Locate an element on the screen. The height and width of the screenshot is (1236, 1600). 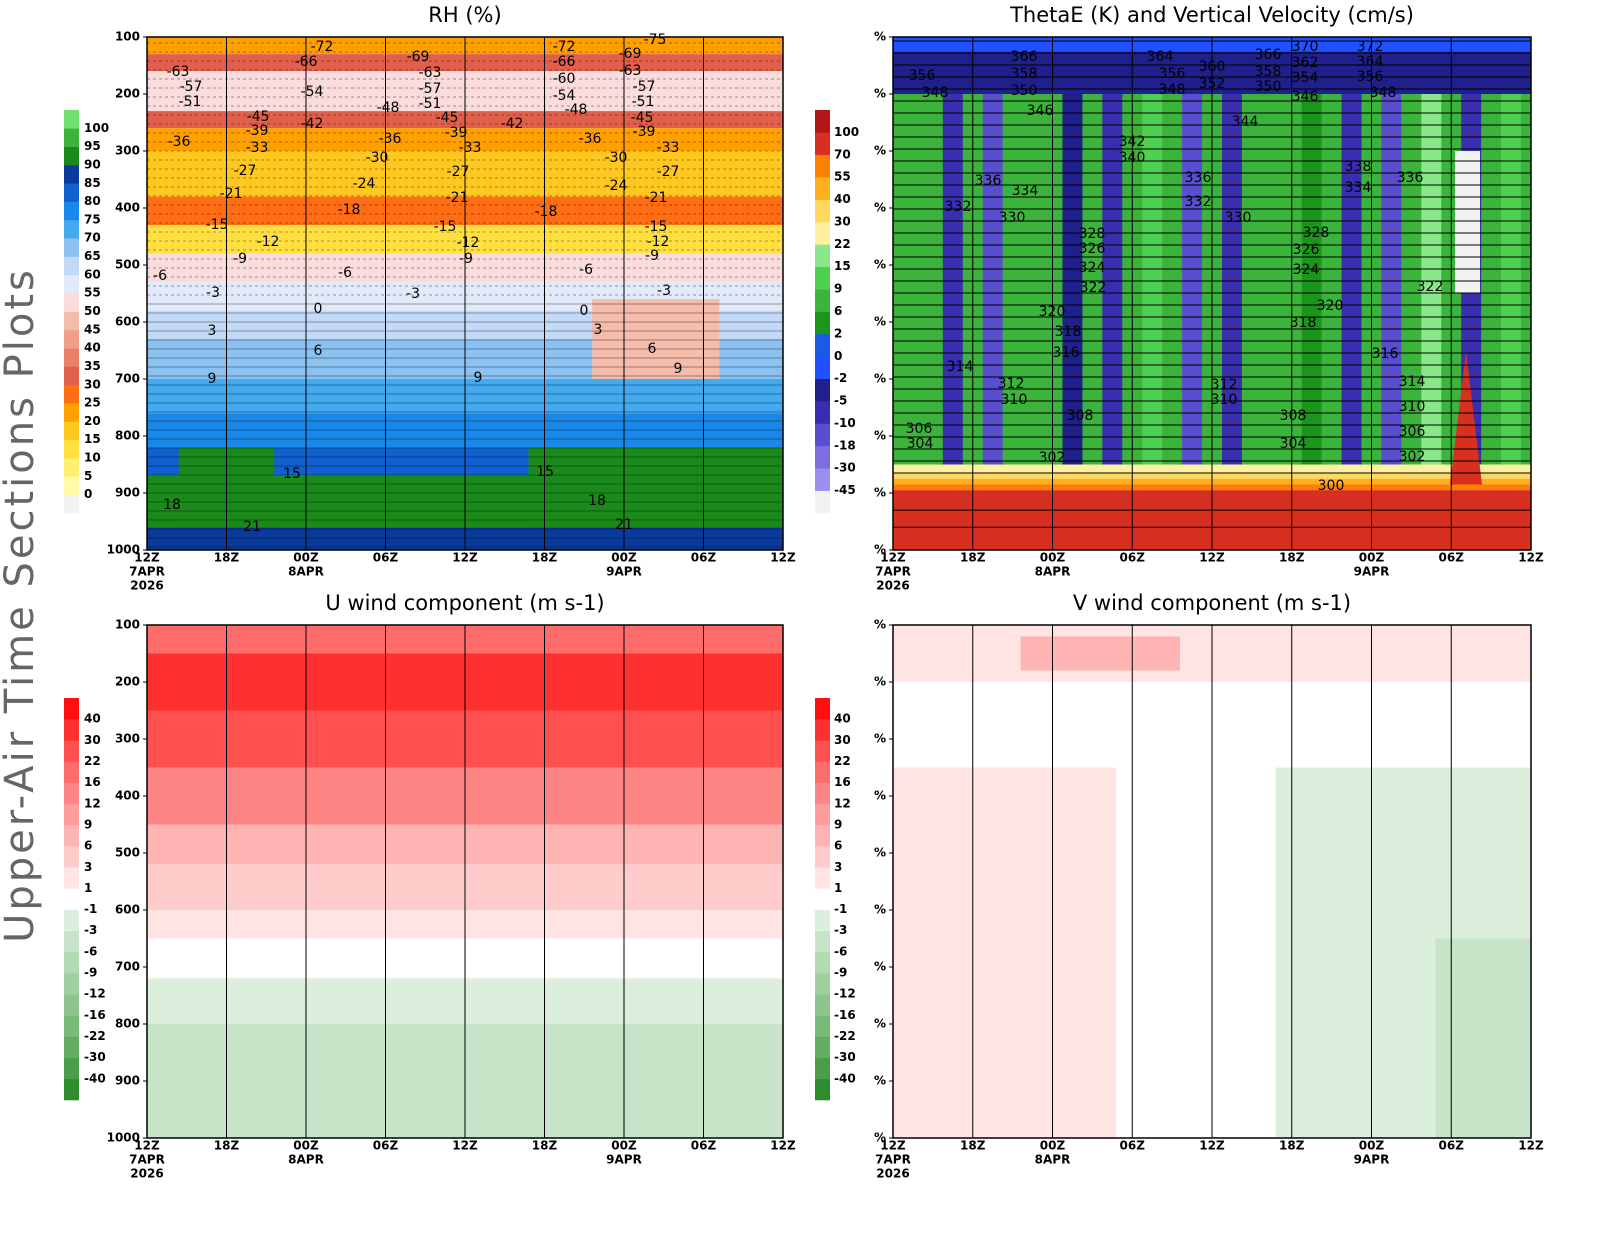
colorbar-label: 10 is located at coordinates (92, 458).